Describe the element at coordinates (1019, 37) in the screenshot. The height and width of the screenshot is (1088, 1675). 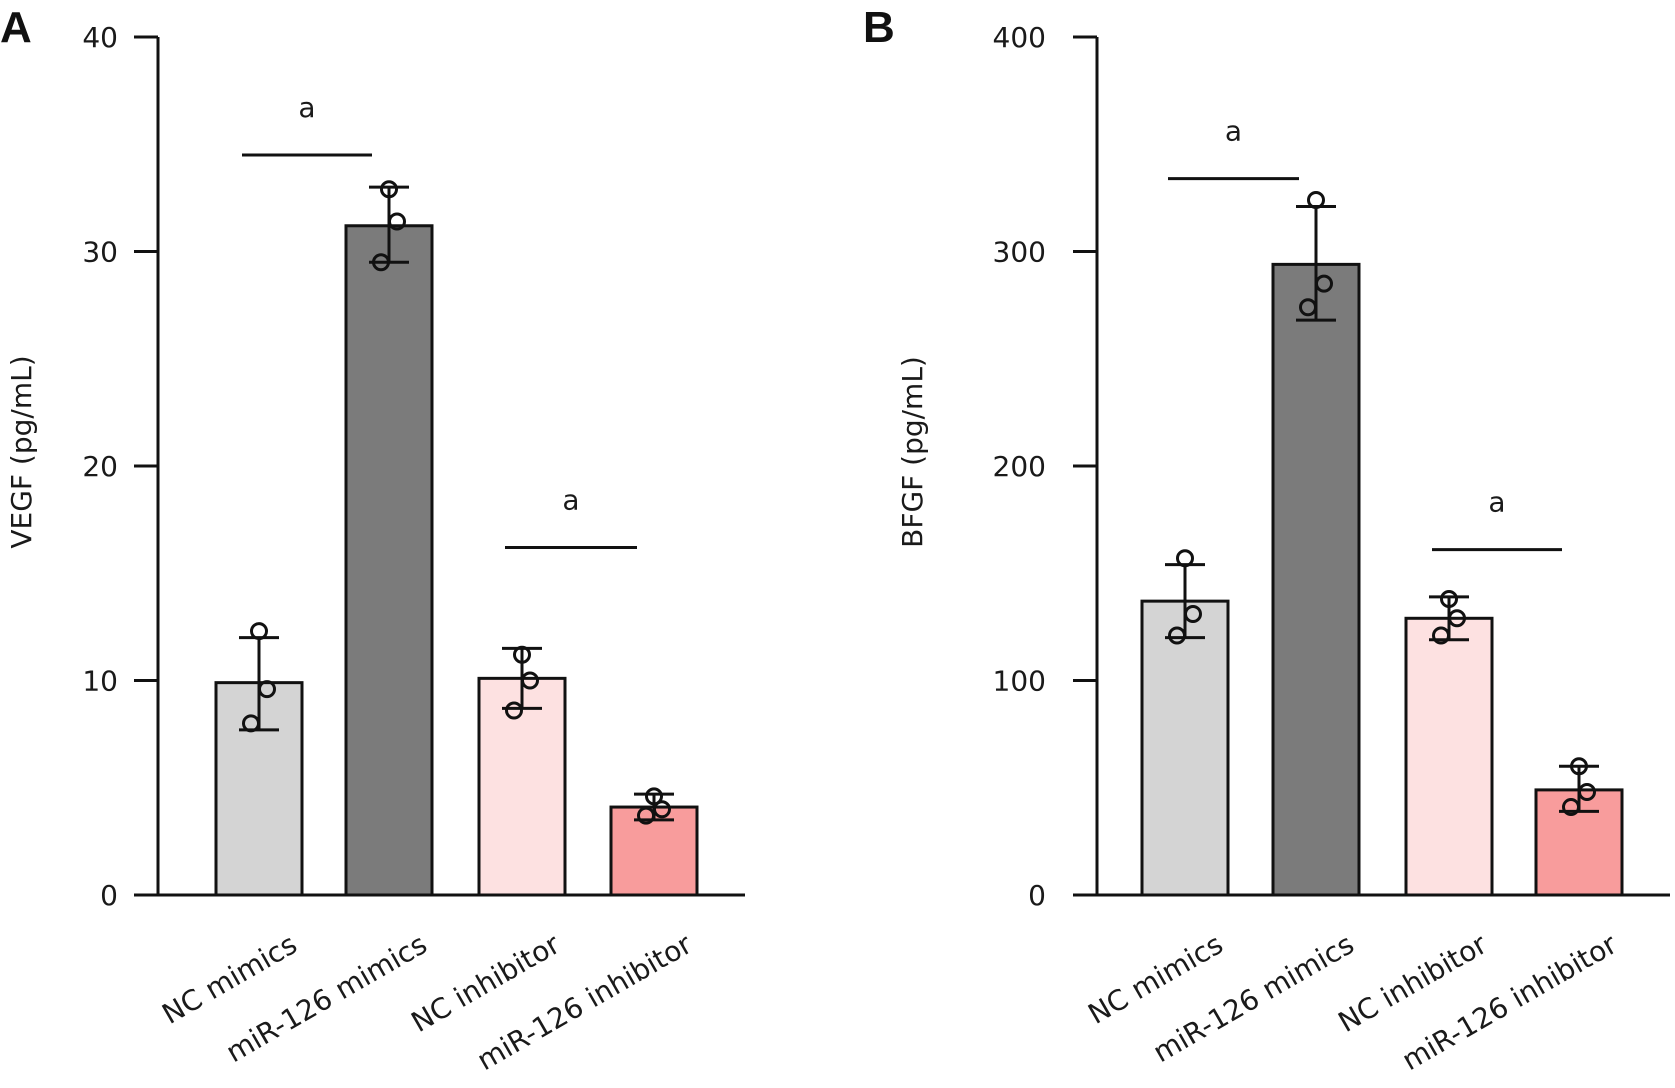
I see `y-tick-label: 400` at that location.